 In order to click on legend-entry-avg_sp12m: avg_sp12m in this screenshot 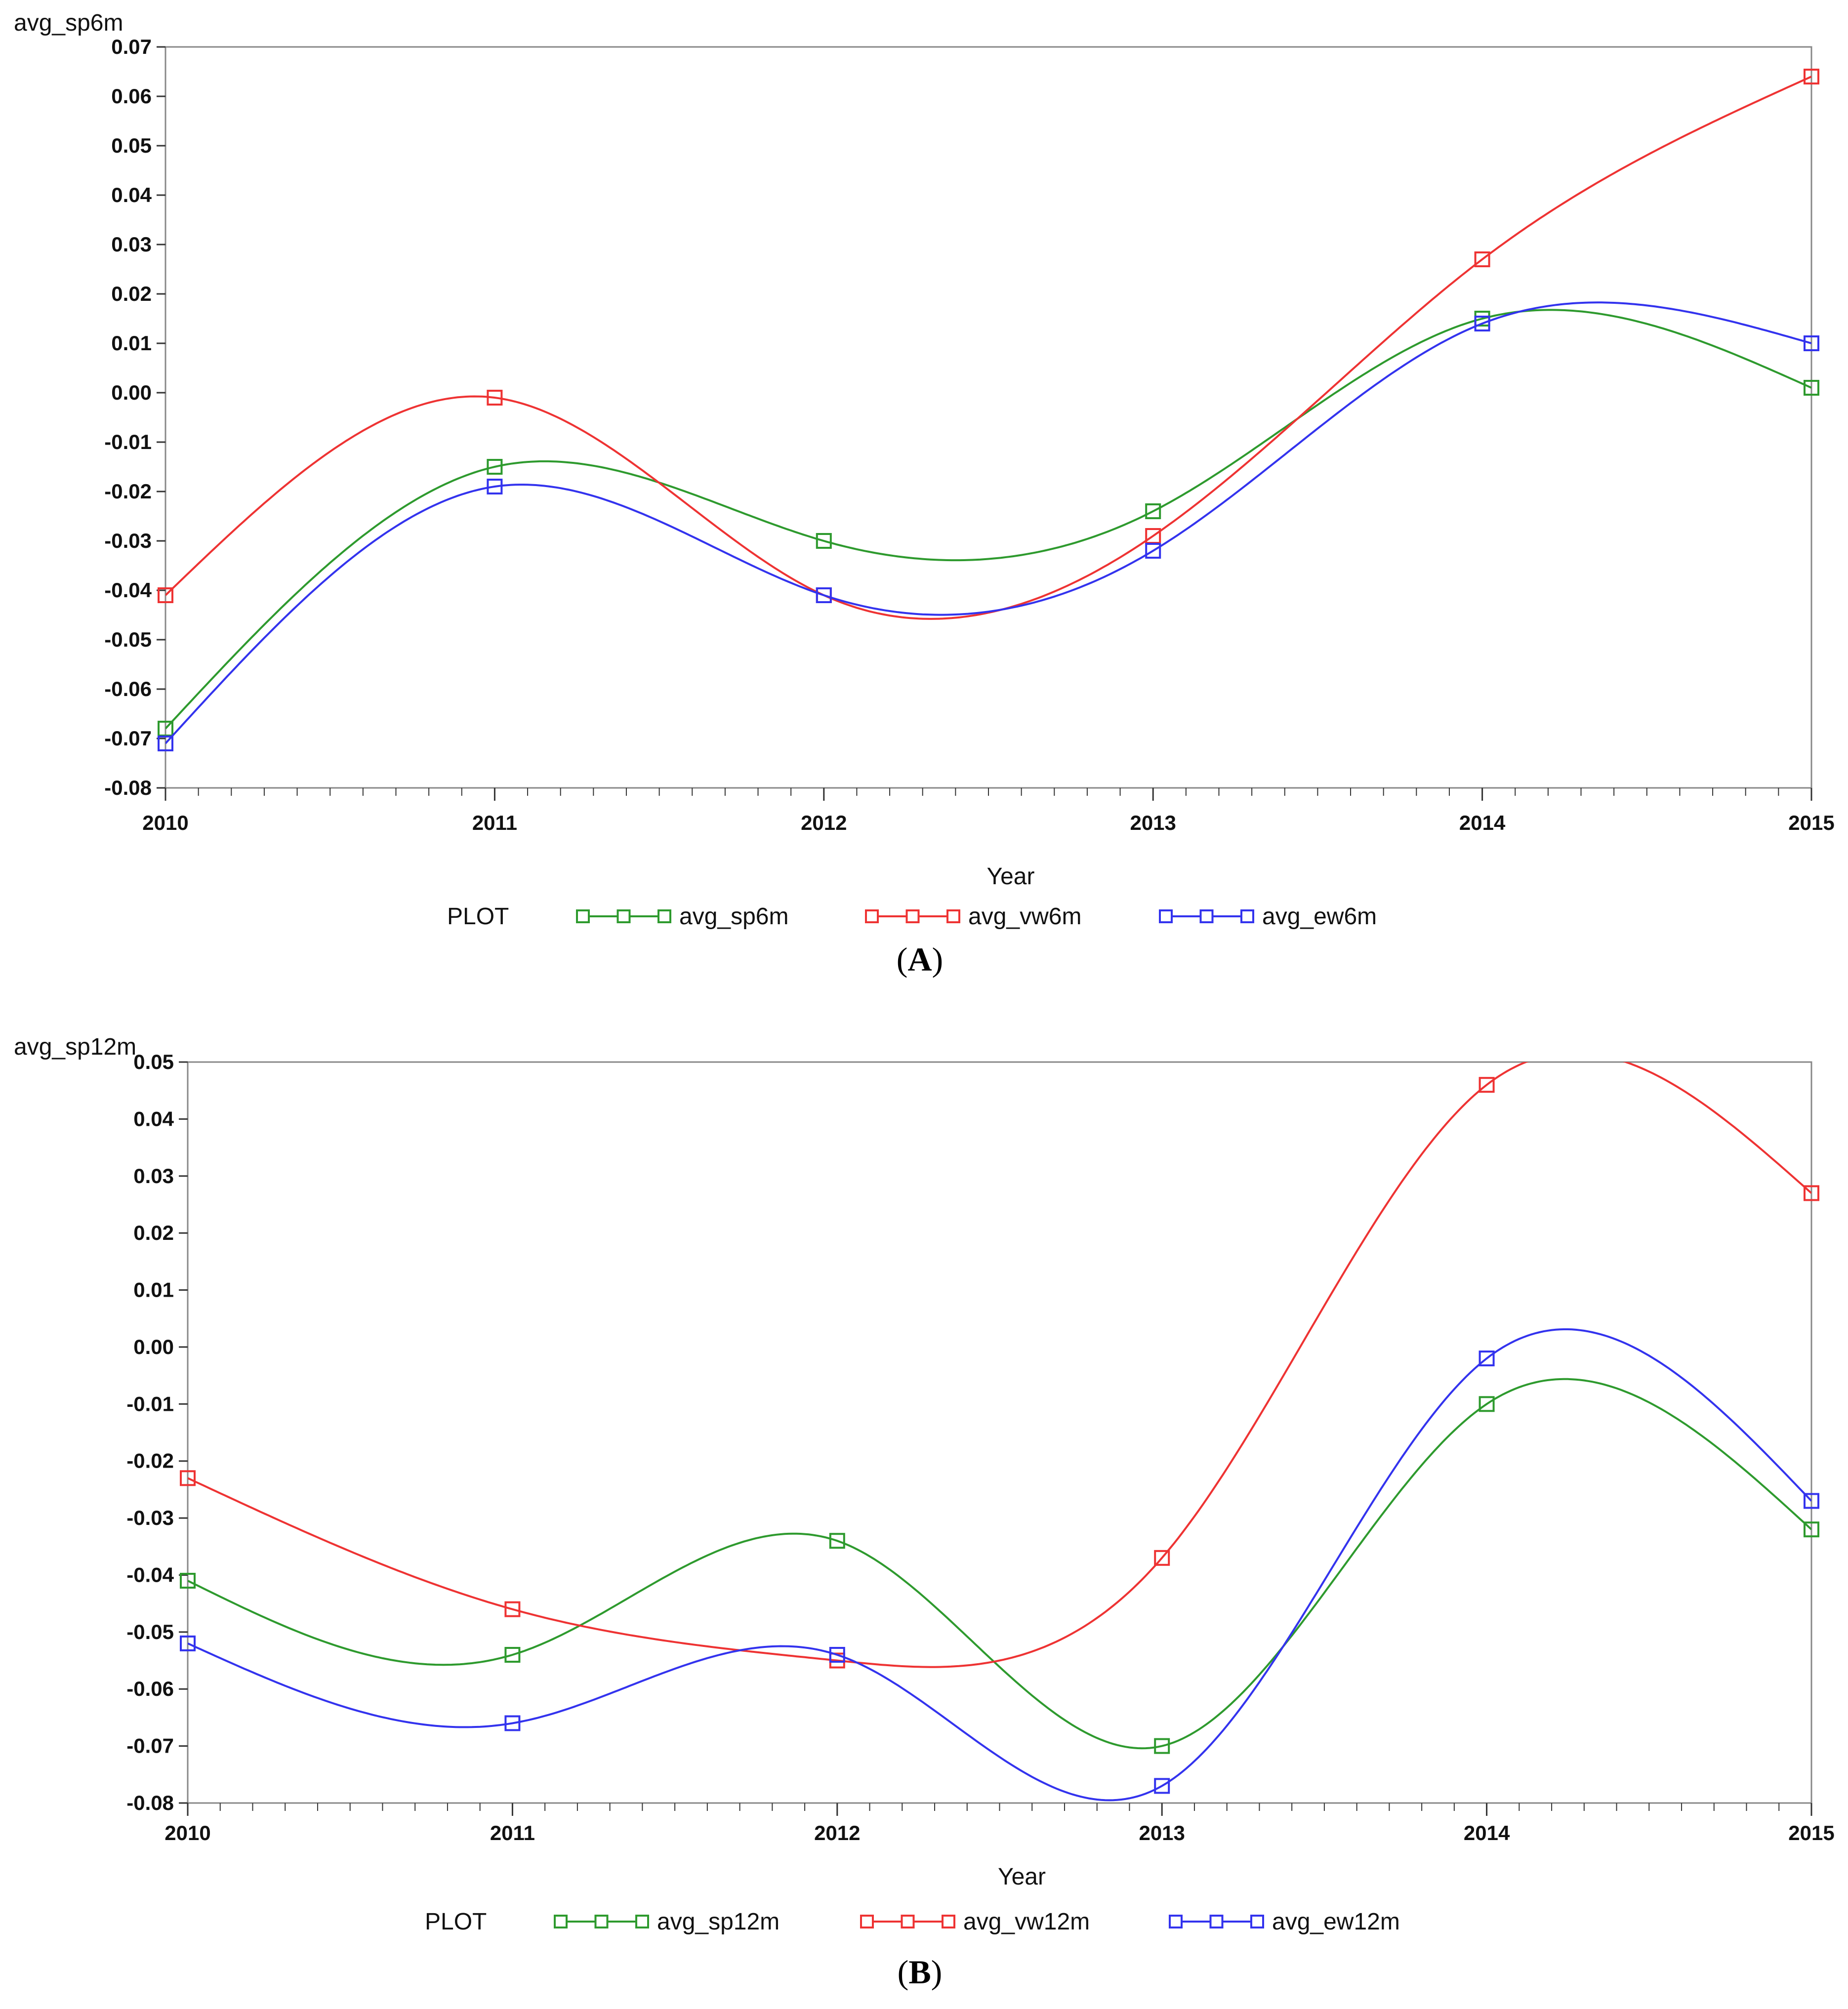, I will do `click(718, 1922)`.